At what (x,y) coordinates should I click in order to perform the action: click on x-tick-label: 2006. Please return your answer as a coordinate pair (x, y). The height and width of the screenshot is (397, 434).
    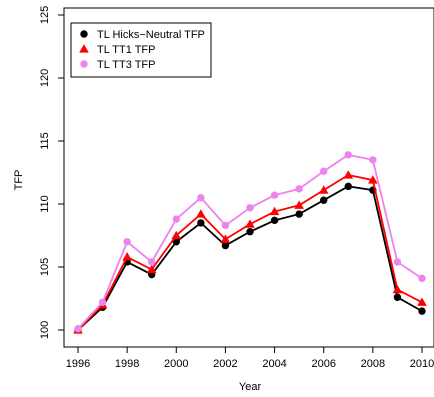
    Looking at the image, I should click on (323, 364).